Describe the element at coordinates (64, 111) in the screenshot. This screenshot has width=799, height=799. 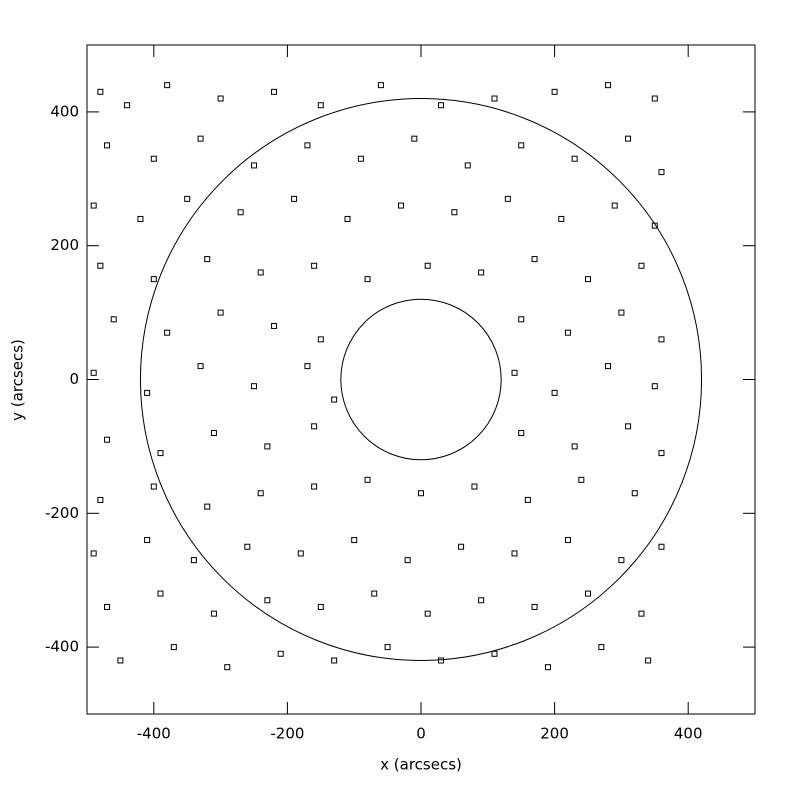
I see `y-tick-label: 400` at that location.